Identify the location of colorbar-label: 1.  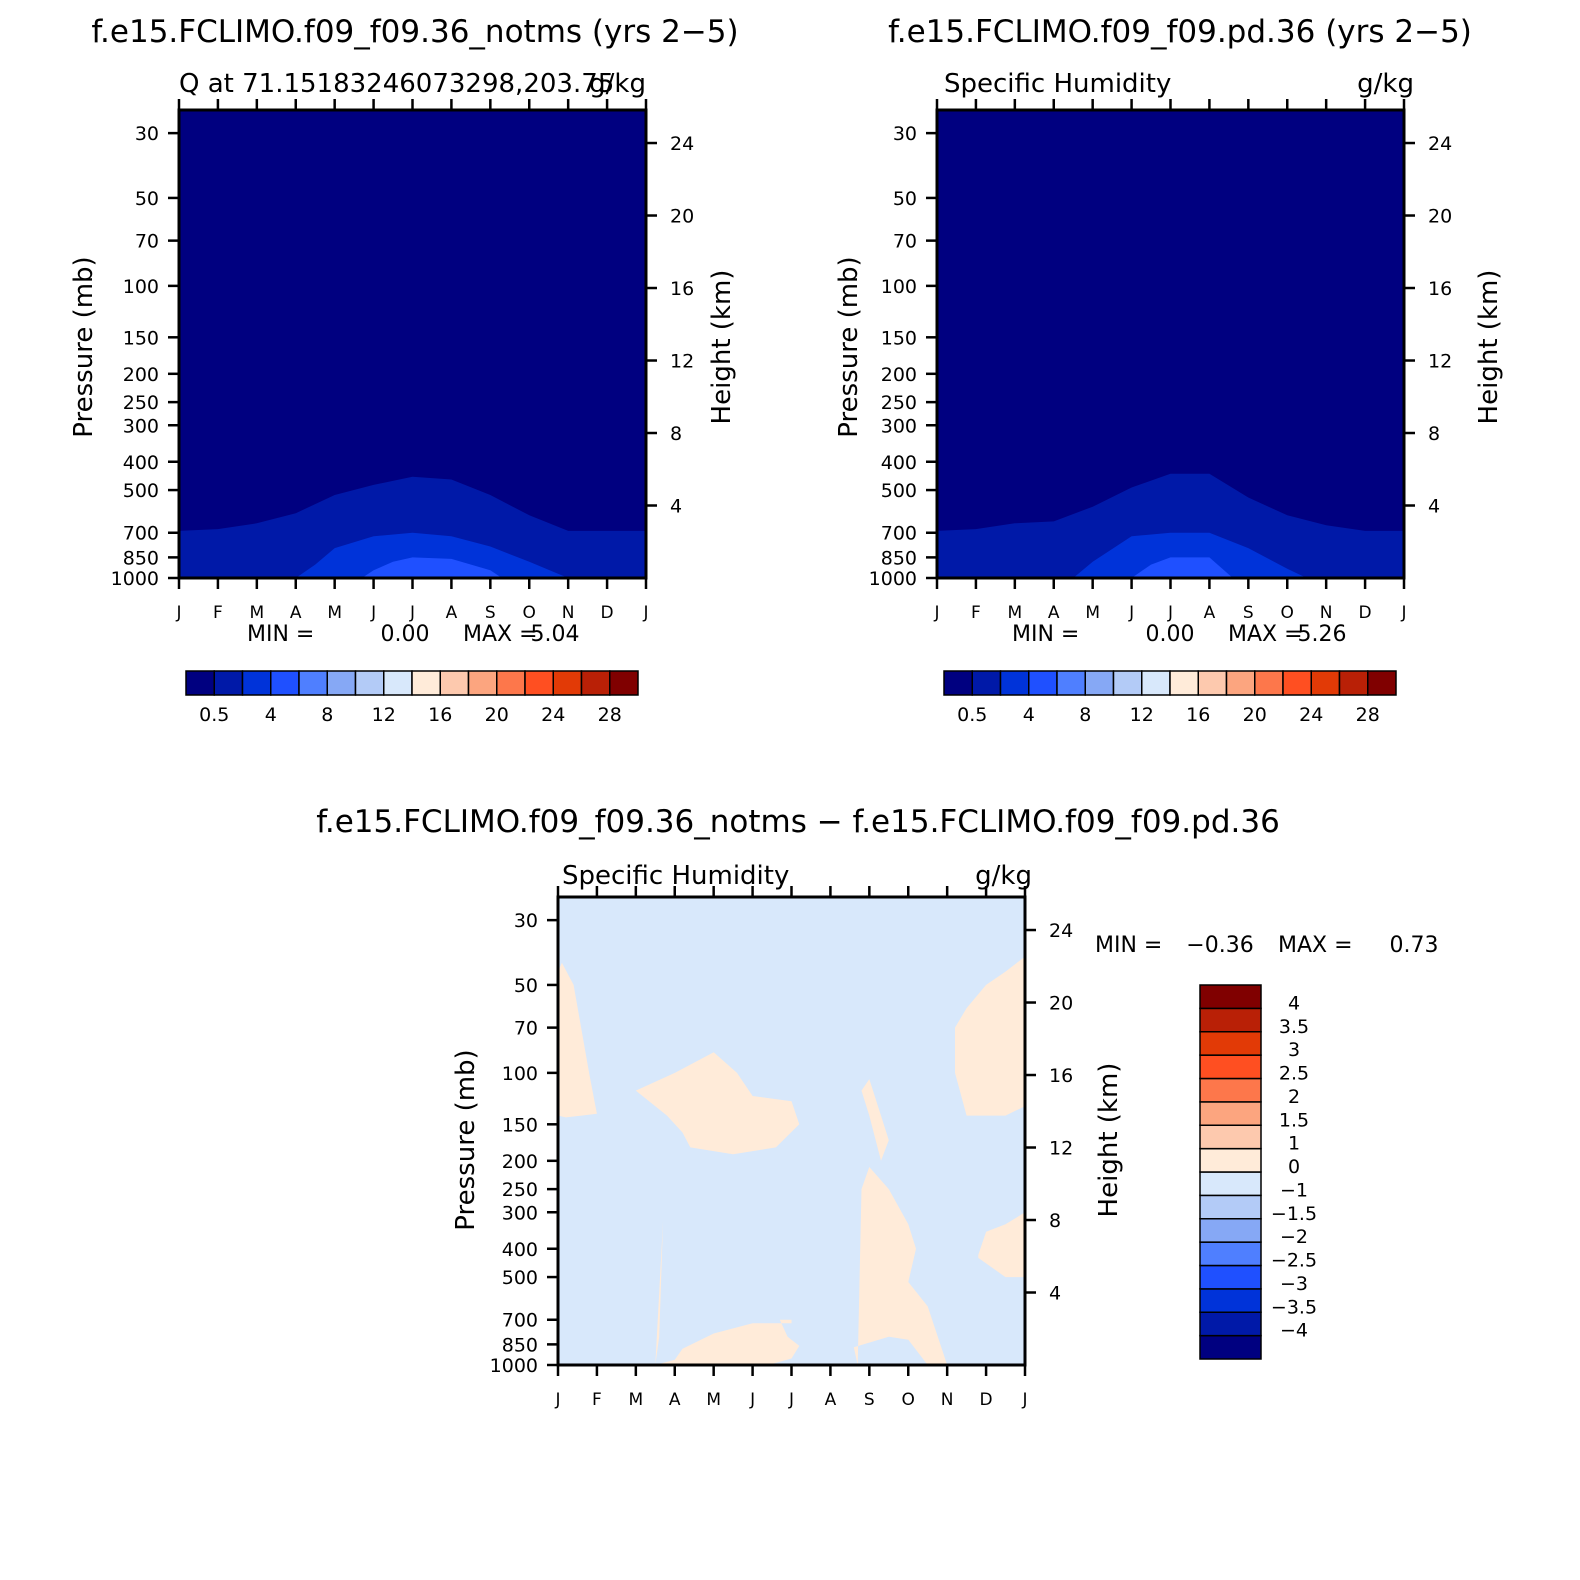
(1294, 1144).